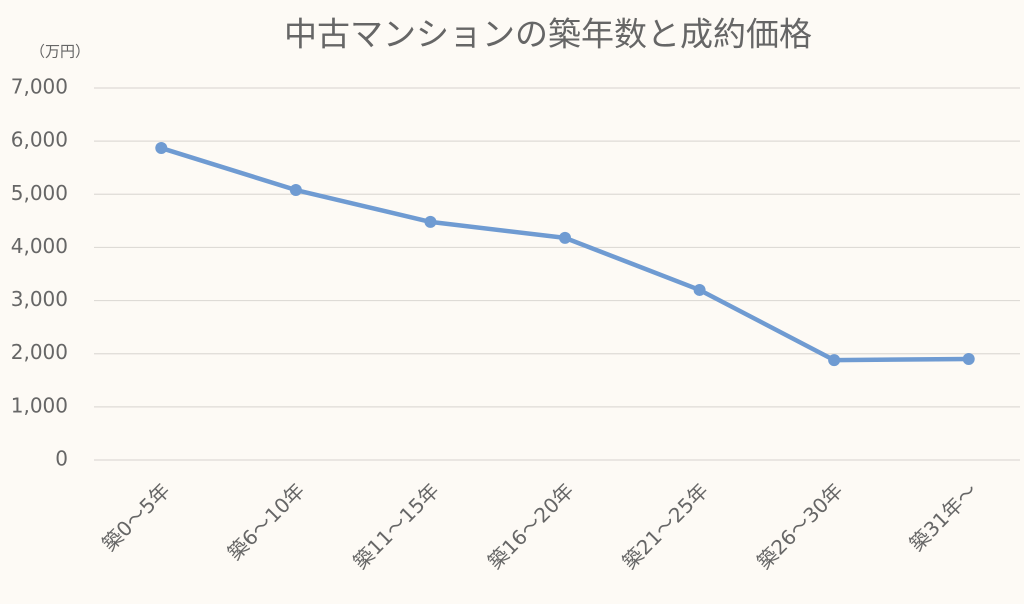 This screenshot has width=1024, height=604. Describe the element at coordinates (39, 246) in the screenshot. I see `y-tick-label: 4,000` at that location.